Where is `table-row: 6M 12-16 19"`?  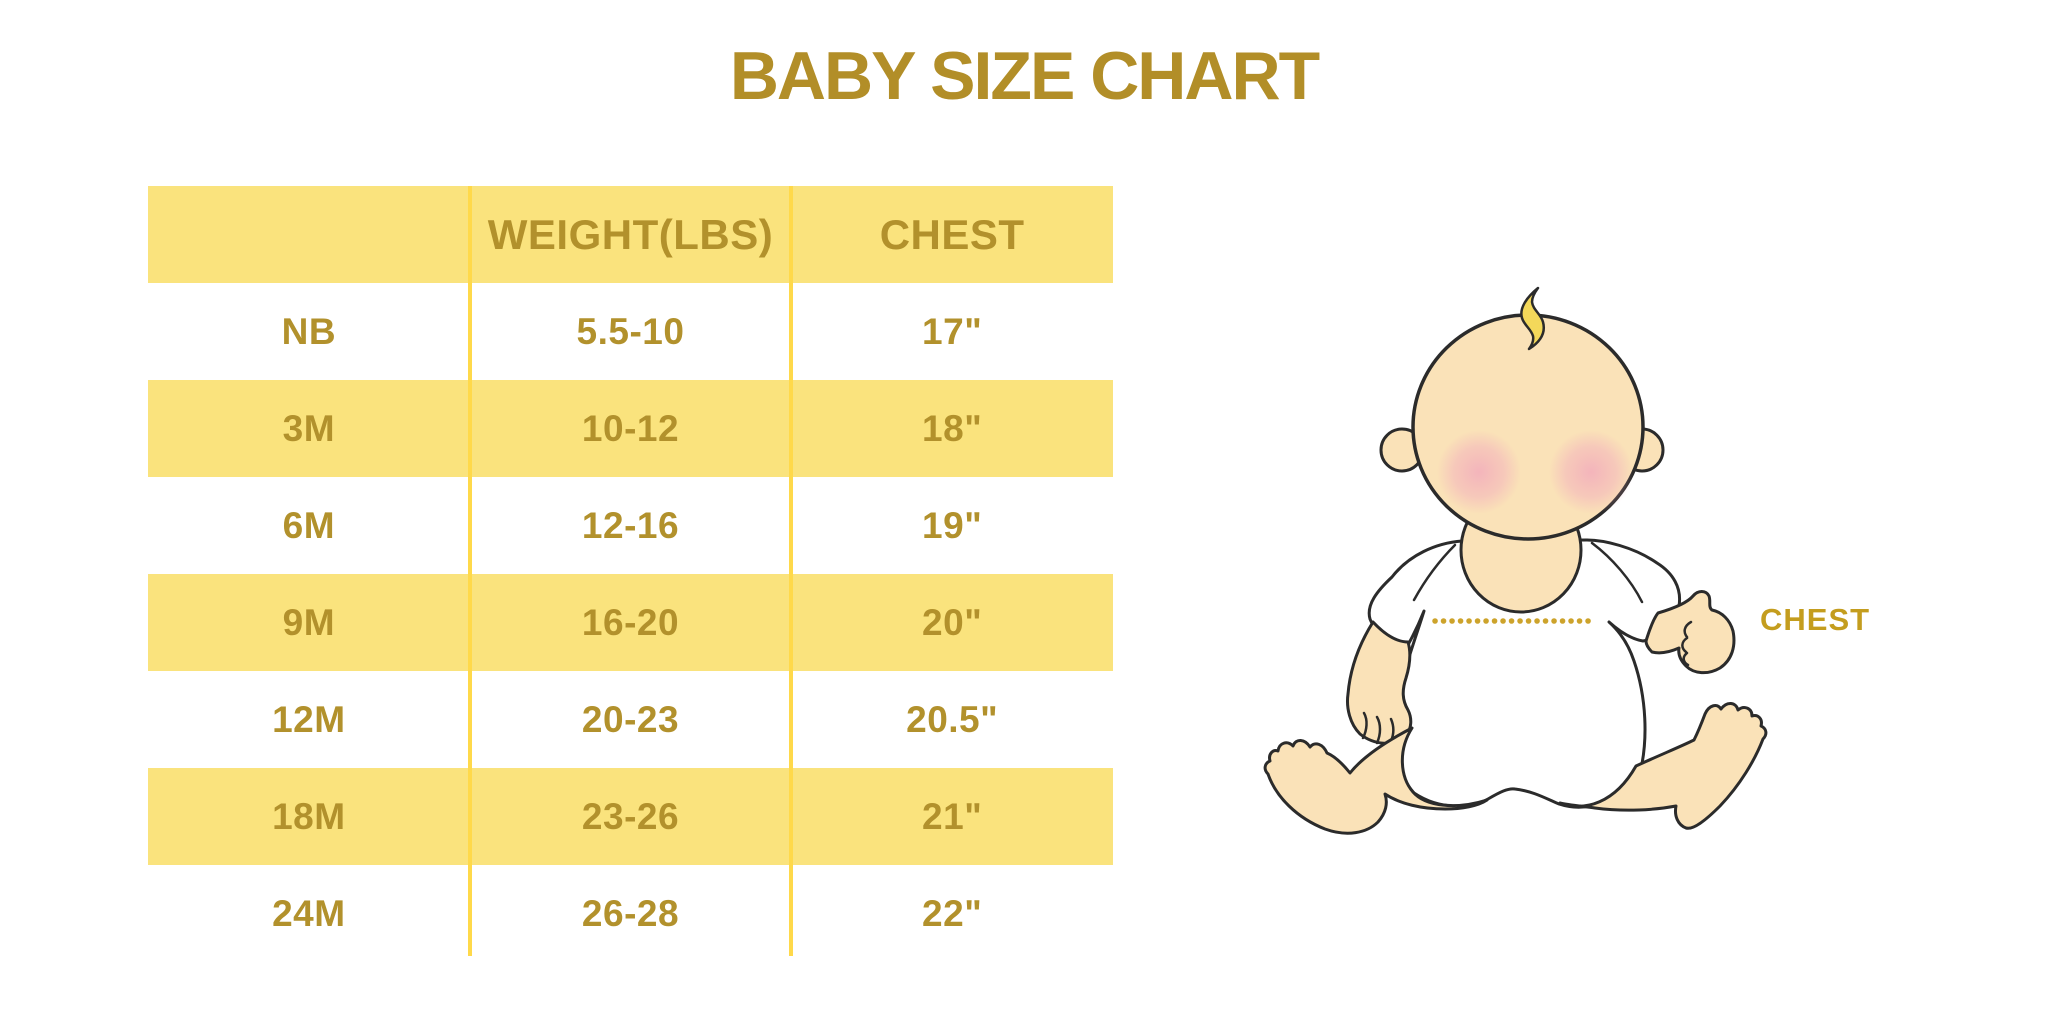 table-row: 6M 12-16 19" is located at coordinates (630, 525).